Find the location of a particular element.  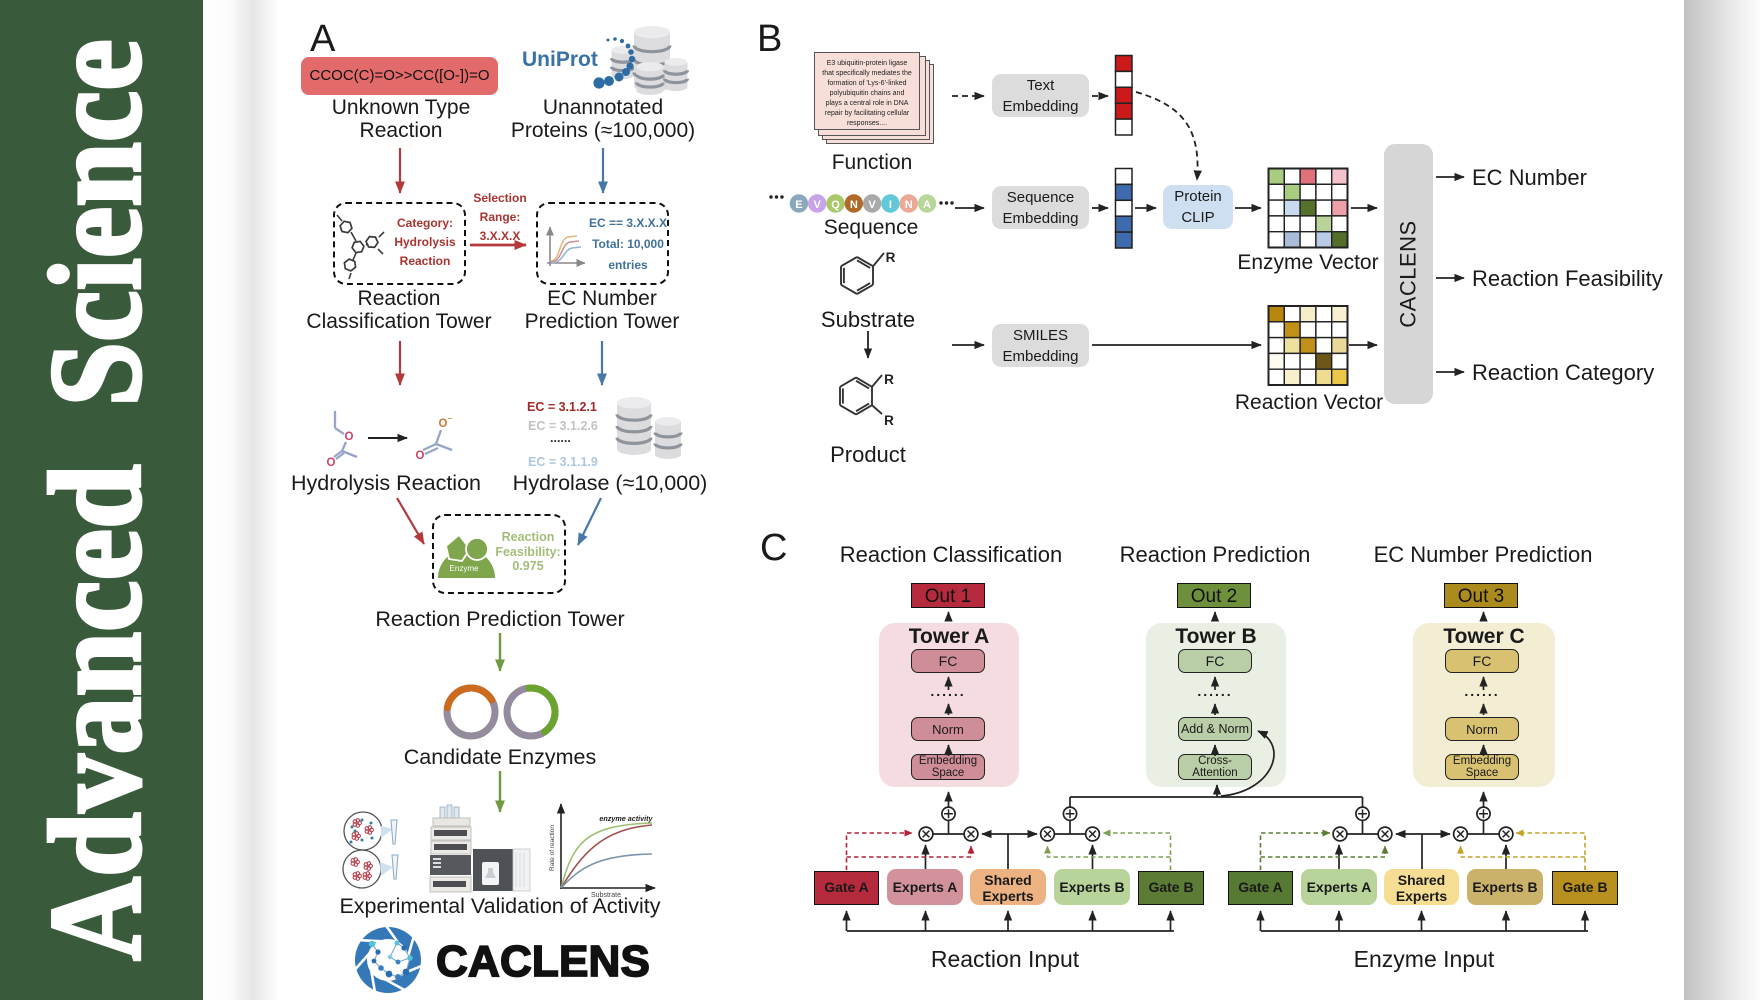

svg-text: Enzyme is located at coordinates (464, 568).